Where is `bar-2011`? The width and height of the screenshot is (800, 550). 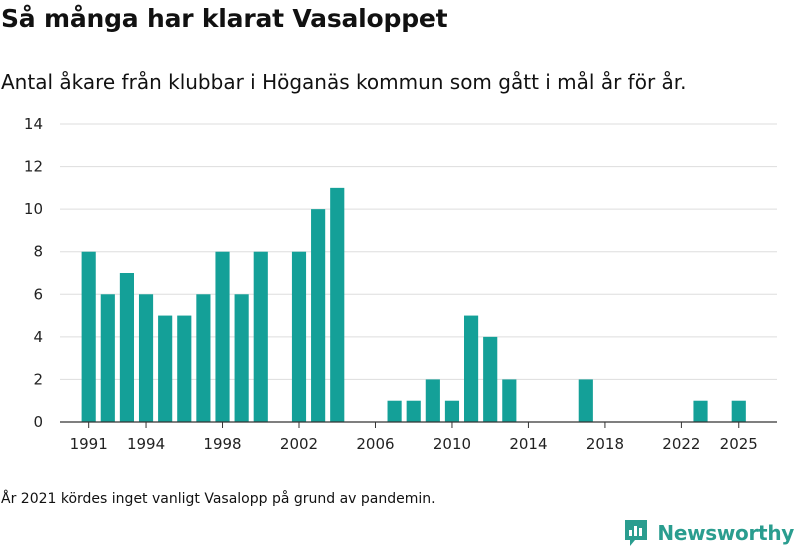 bar-2011 is located at coordinates (471, 368).